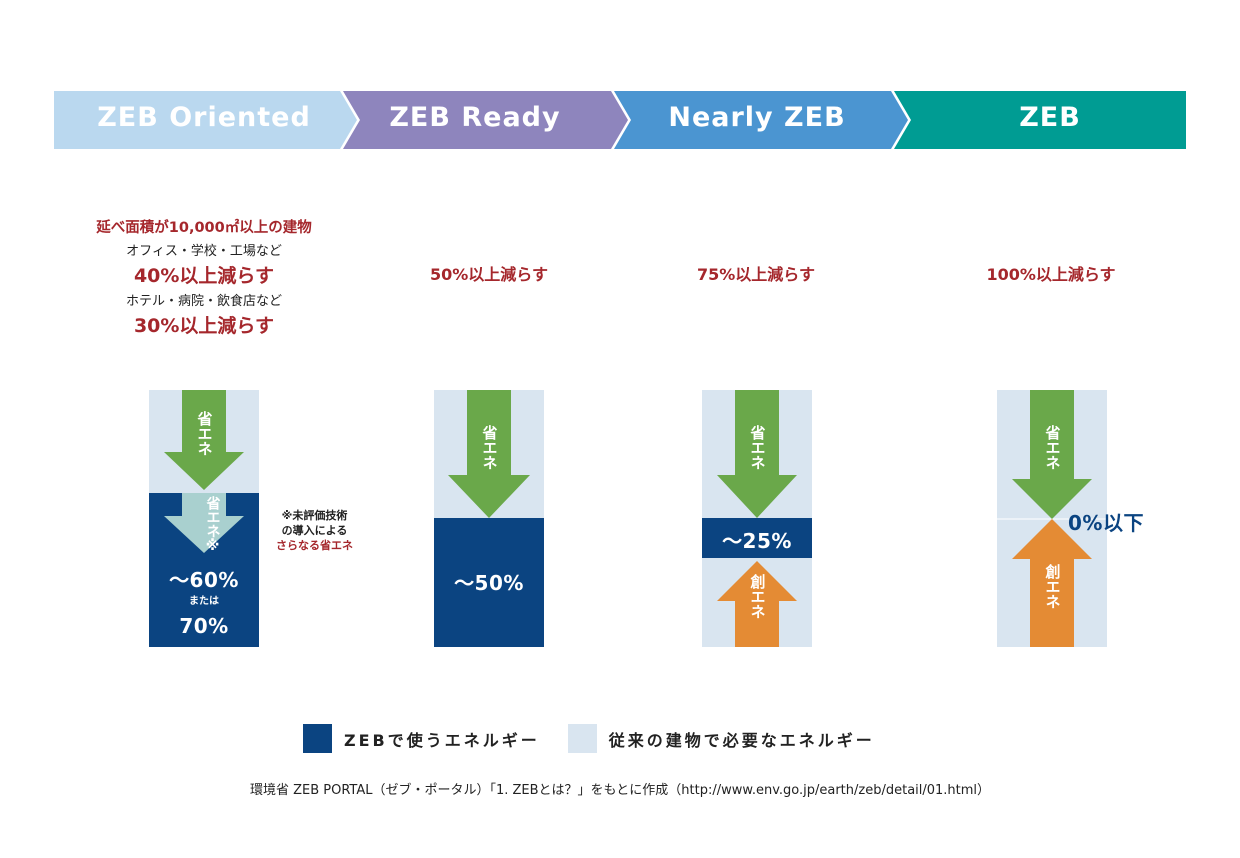 This screenshot has height=858, width=1240. I want to click on note-line-2: の導入による, so click(314, 530).